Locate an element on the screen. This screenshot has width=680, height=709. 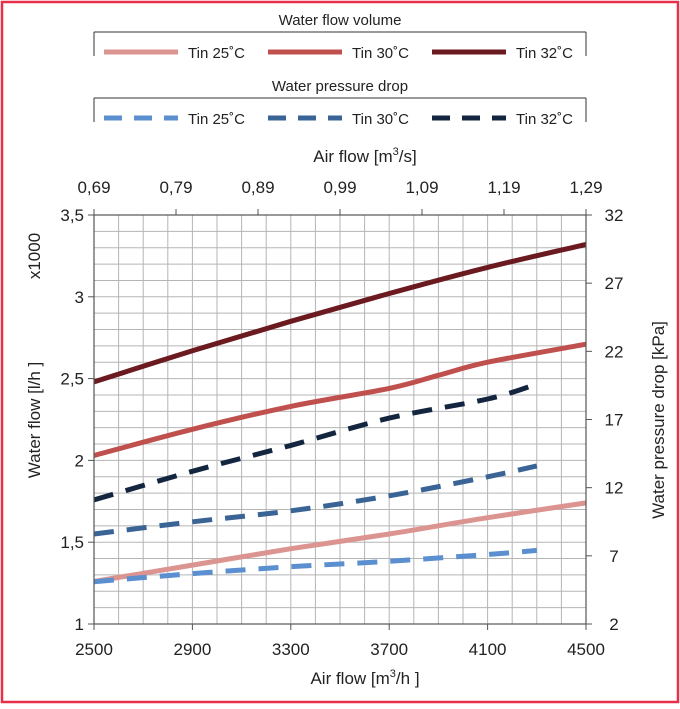
y-right-tick-label: 27 is located at coordinates (614, 283).